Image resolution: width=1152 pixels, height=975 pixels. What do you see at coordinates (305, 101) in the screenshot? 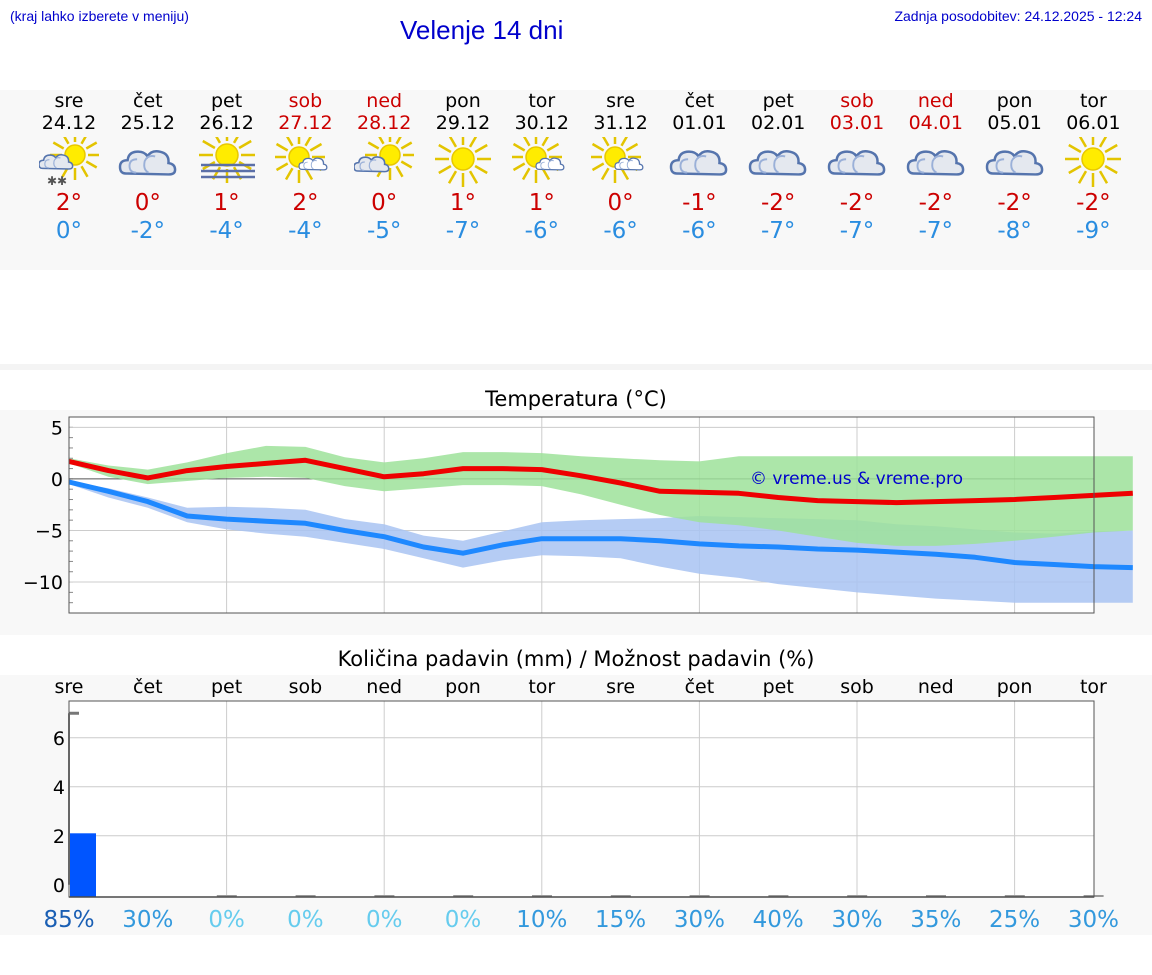
I see `day-name: sob` at bounding box center [305, 101].